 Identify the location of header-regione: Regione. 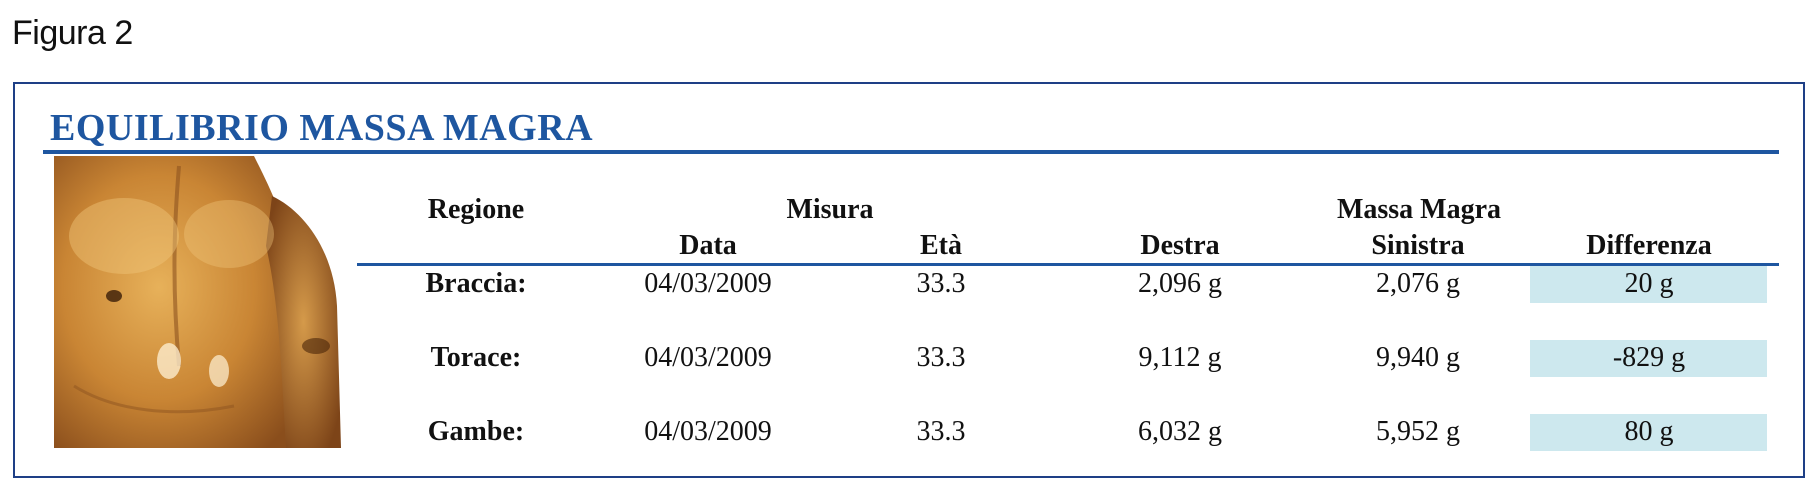
(476, 209).